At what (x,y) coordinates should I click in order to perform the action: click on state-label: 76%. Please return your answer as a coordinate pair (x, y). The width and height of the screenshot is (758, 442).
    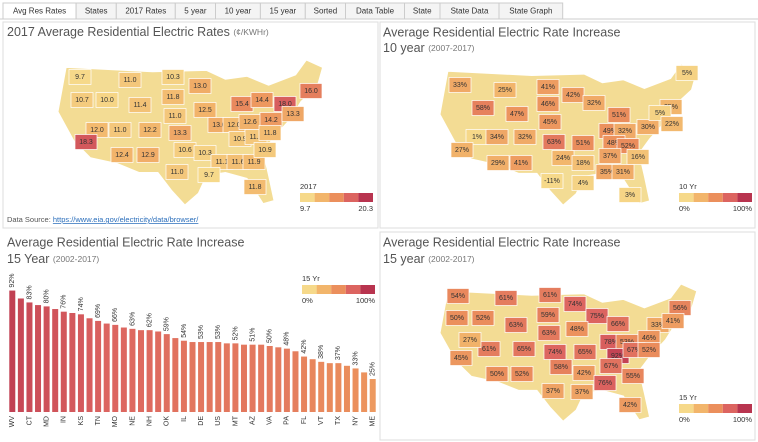
    Looking at the image, I should click on (605, 383).